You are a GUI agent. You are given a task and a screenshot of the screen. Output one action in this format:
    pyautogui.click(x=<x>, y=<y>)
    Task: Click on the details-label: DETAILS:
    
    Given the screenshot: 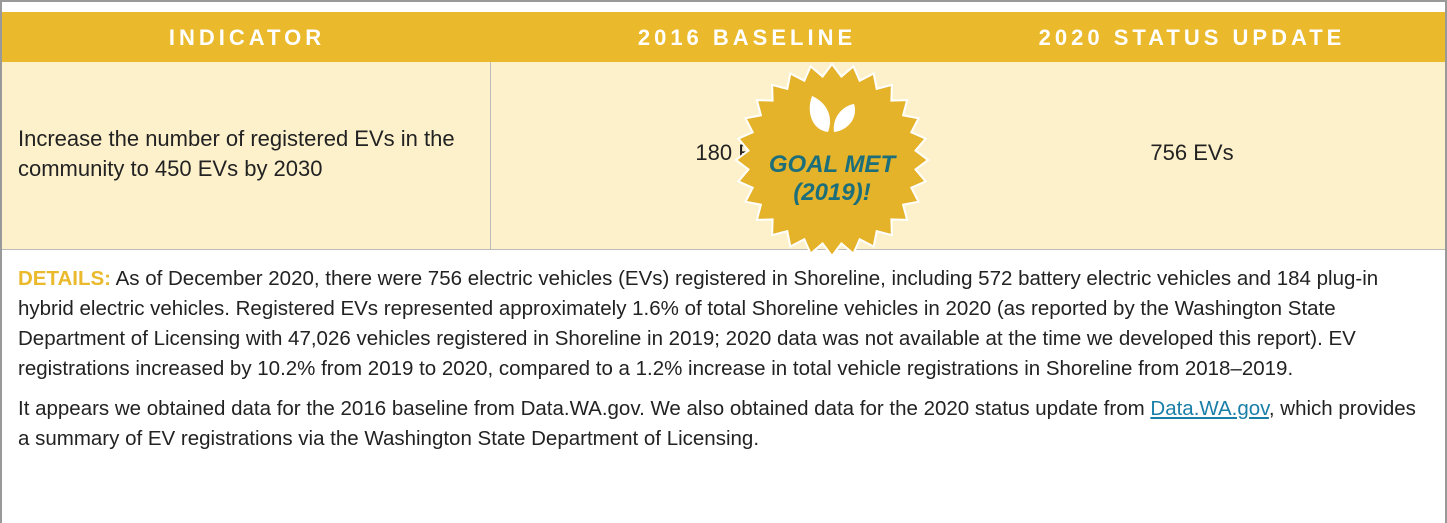 What is the action you would take?
    pyautogui.click(x=65, y=278)
    